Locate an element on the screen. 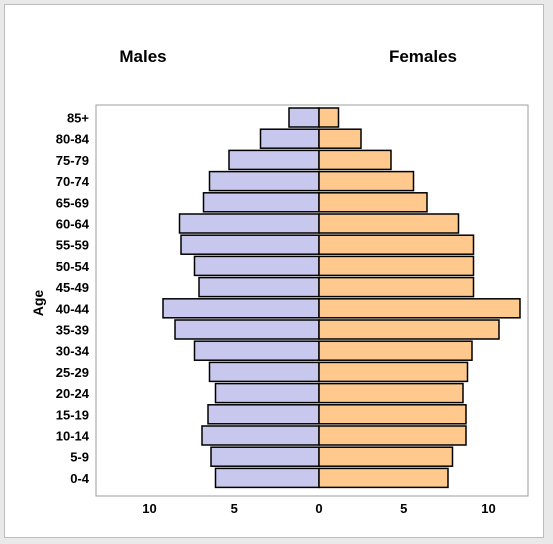 The image size is (553, 544). age-label-75-79: 75-79 is located at coordinates (72, 160).